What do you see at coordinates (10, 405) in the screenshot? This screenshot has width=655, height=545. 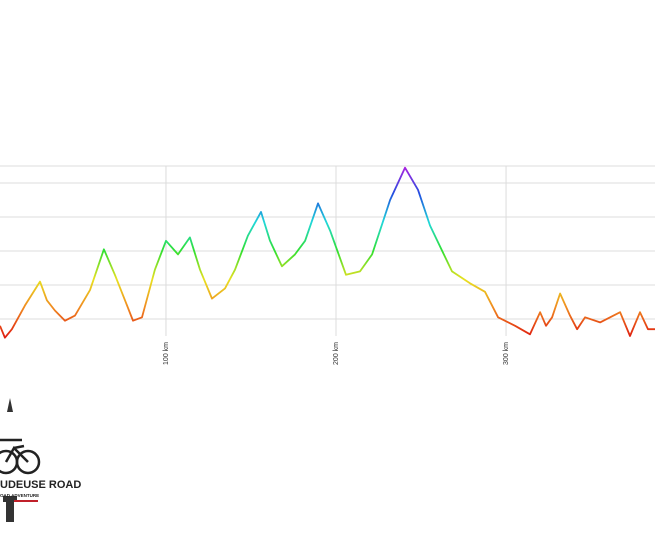 I see `logo-spire` at bounding box center [10, 405].